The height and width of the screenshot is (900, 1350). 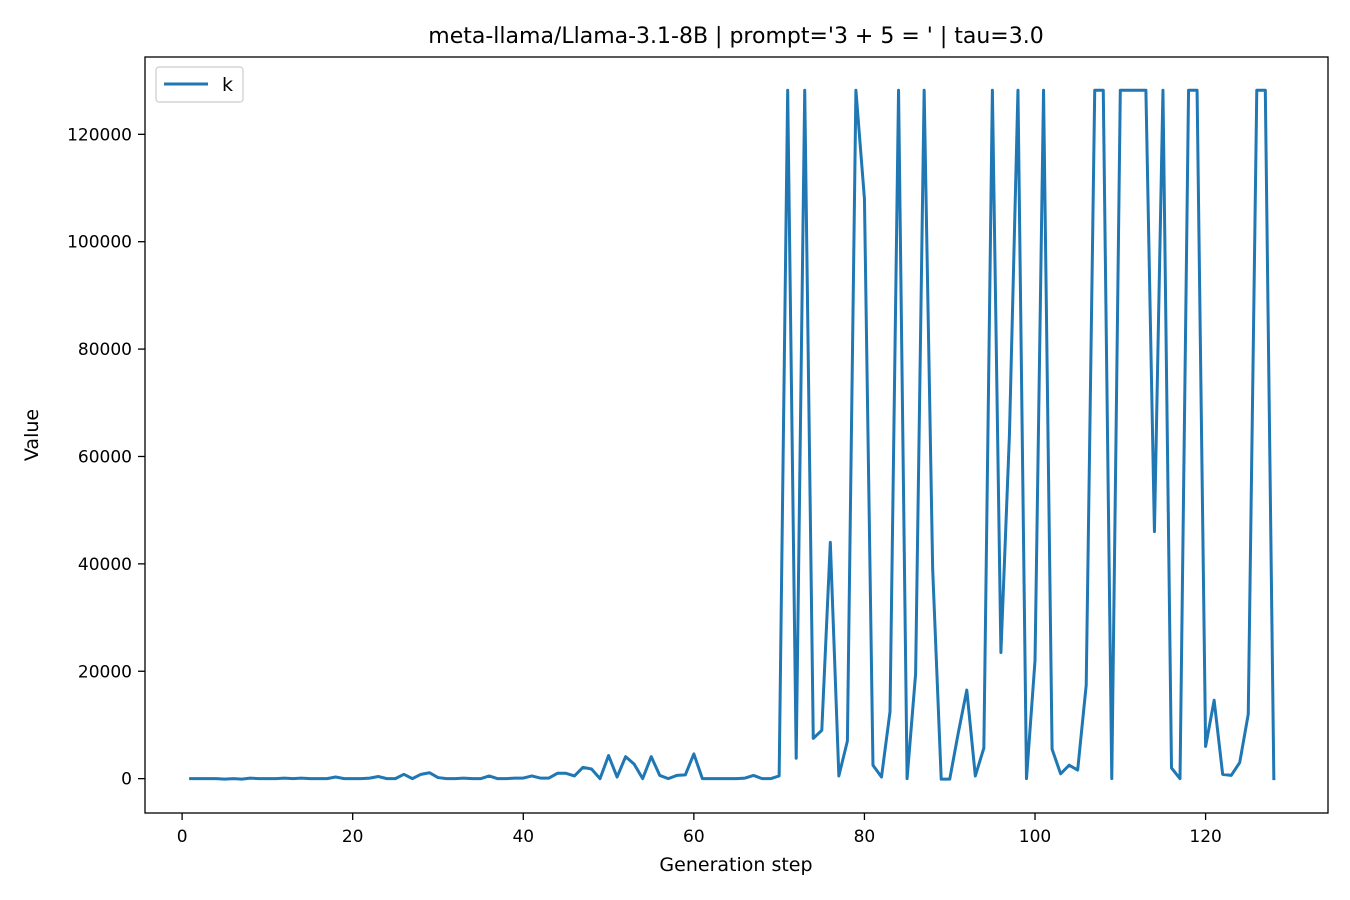 I want to click on x-tick-label: 0, so click(x=182, y=837).